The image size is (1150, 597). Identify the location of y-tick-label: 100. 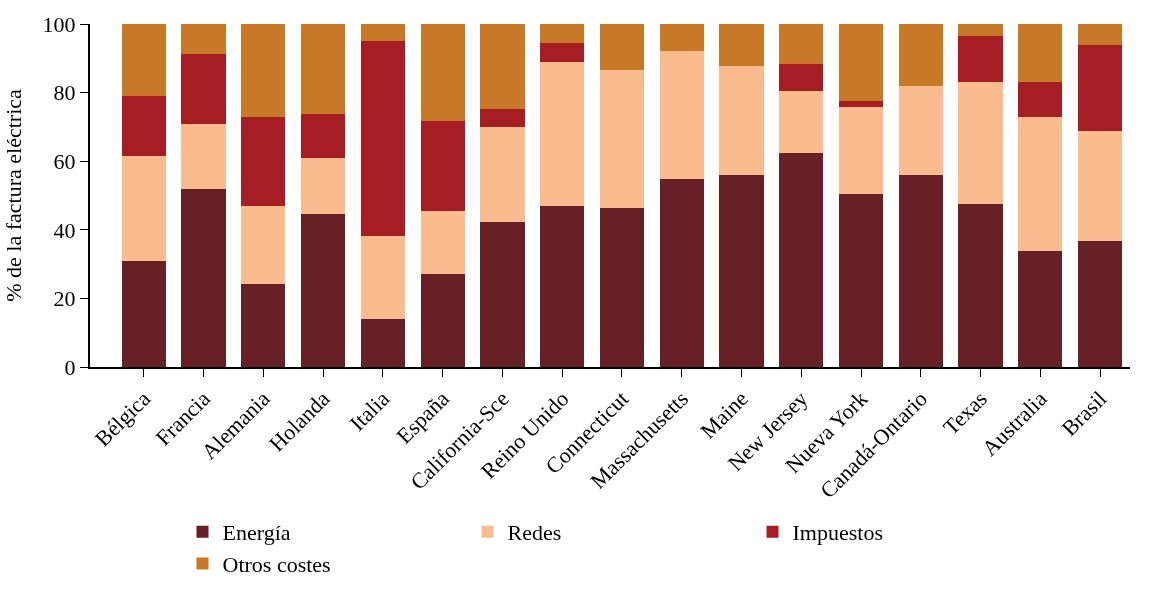
(59, 24).